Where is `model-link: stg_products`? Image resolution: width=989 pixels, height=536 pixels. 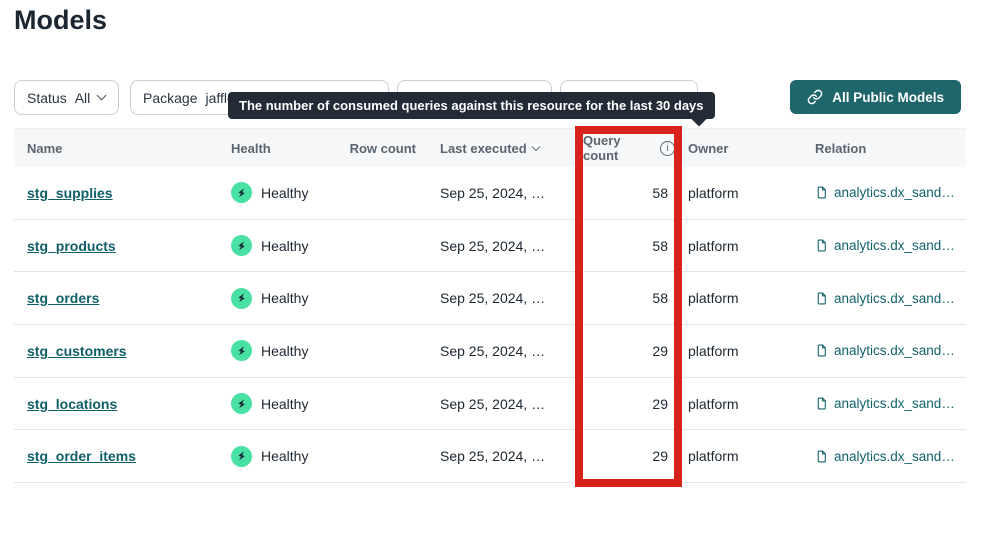 model-link: stg_products is located at coordinates (71, 245).